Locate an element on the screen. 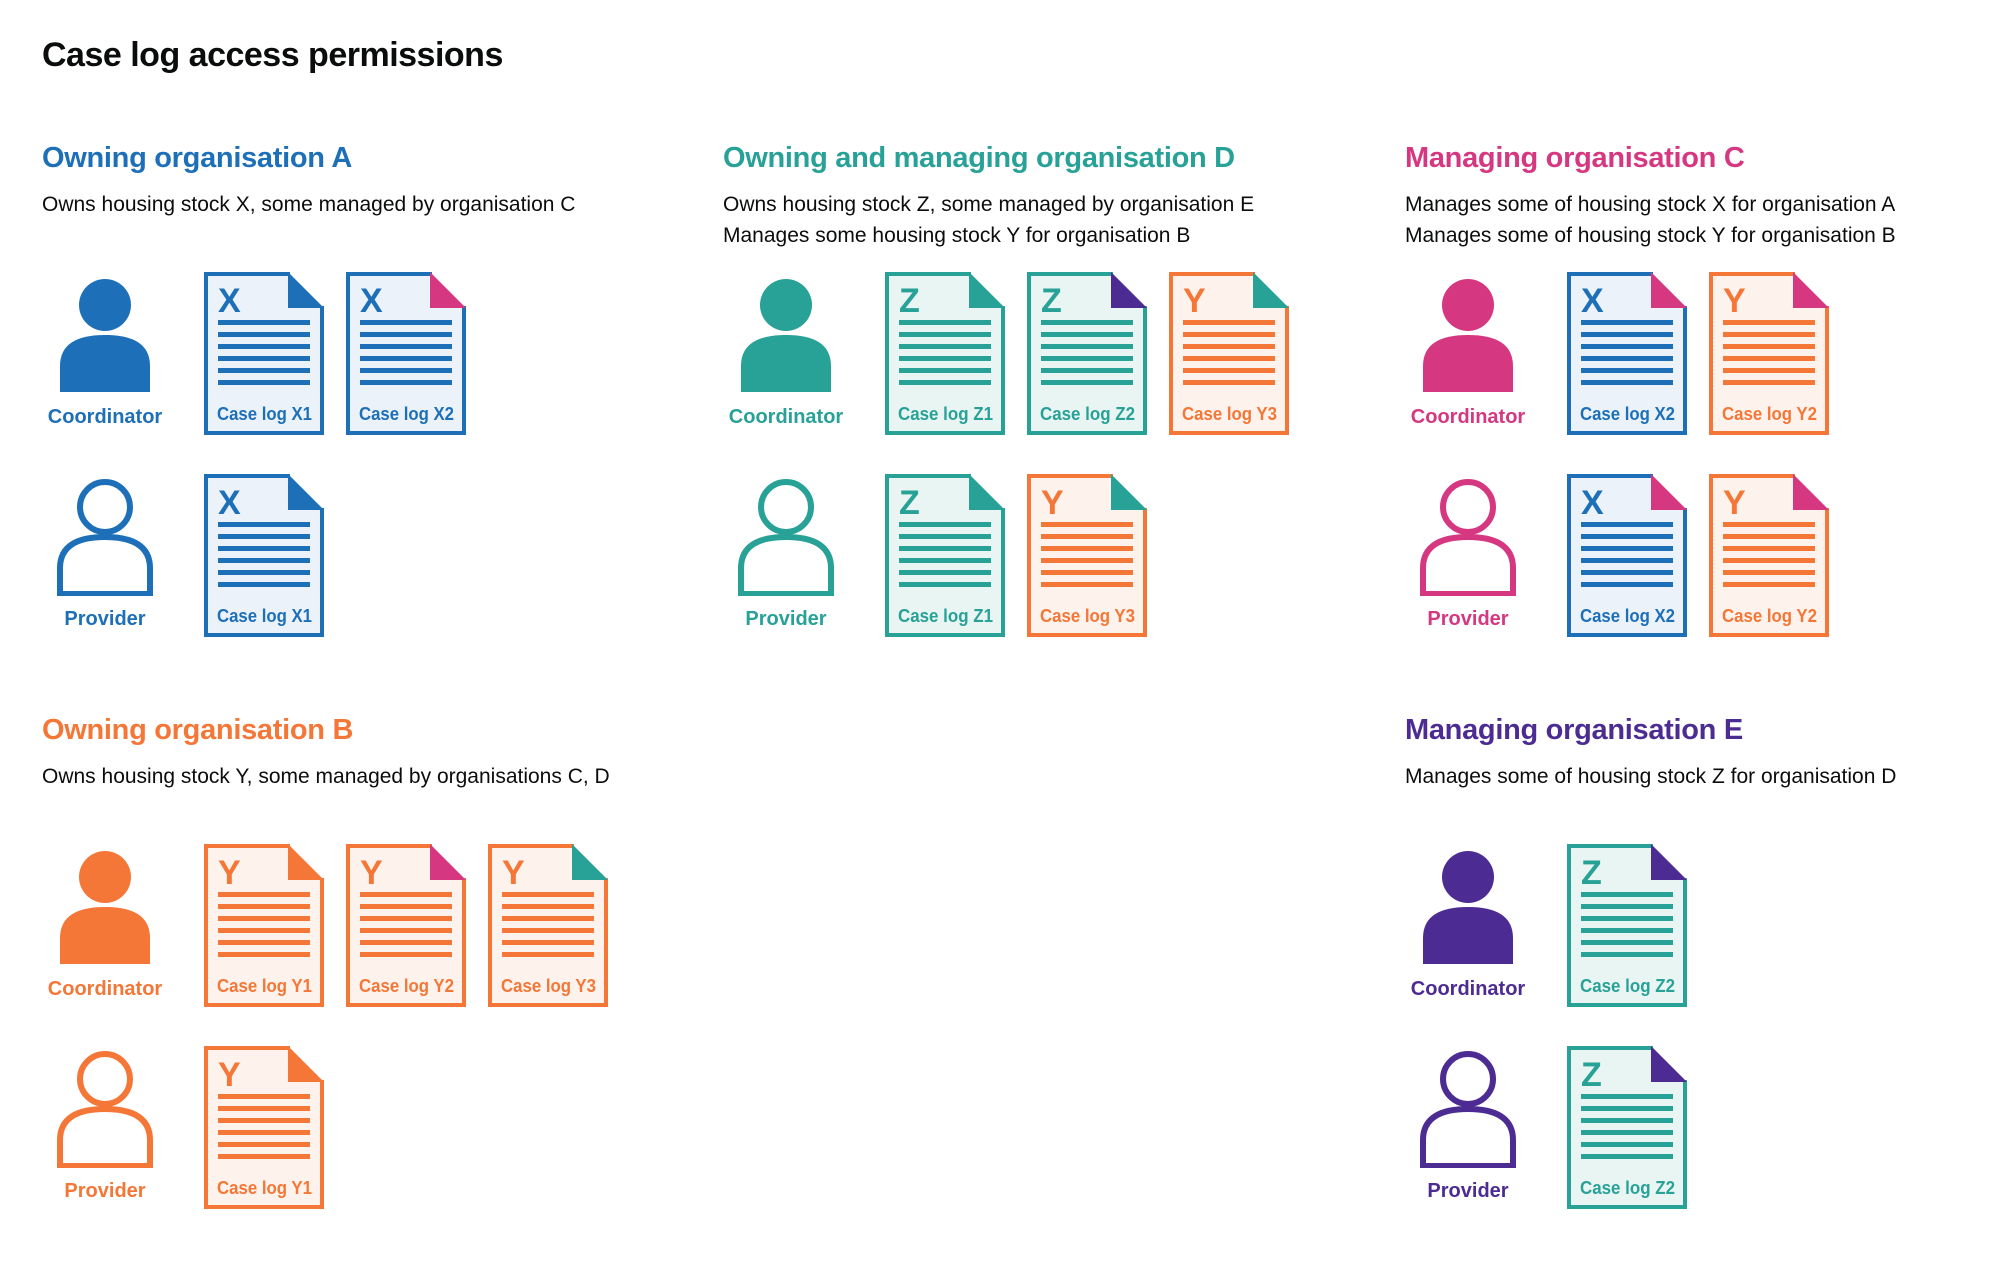  document-icon: Z Case log Z2 is located at coordinates (1087, 354).